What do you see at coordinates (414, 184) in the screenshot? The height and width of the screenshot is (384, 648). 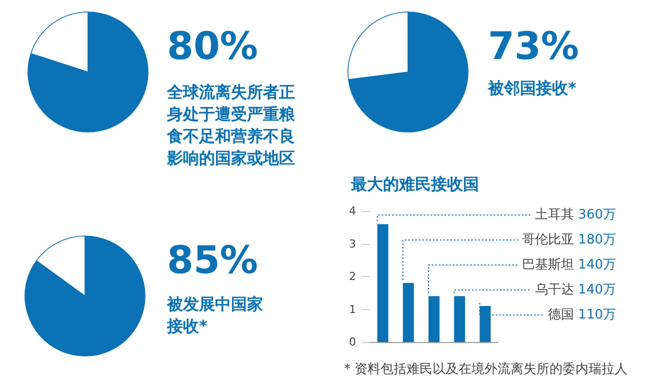 I see `chart-title: 最大的难民接收国` at bounding box center [414, 184].